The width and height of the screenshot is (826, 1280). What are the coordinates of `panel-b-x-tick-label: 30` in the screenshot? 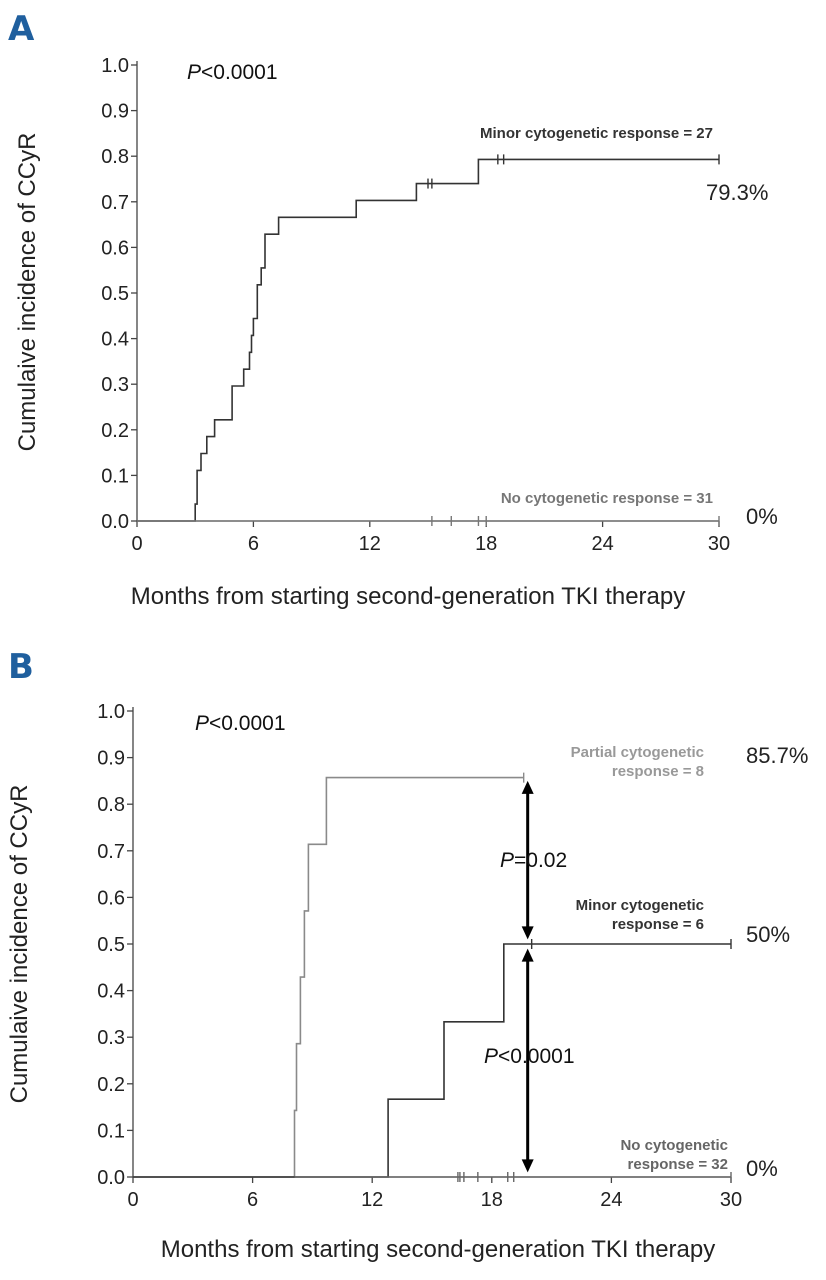 It's located at (731, 1200).